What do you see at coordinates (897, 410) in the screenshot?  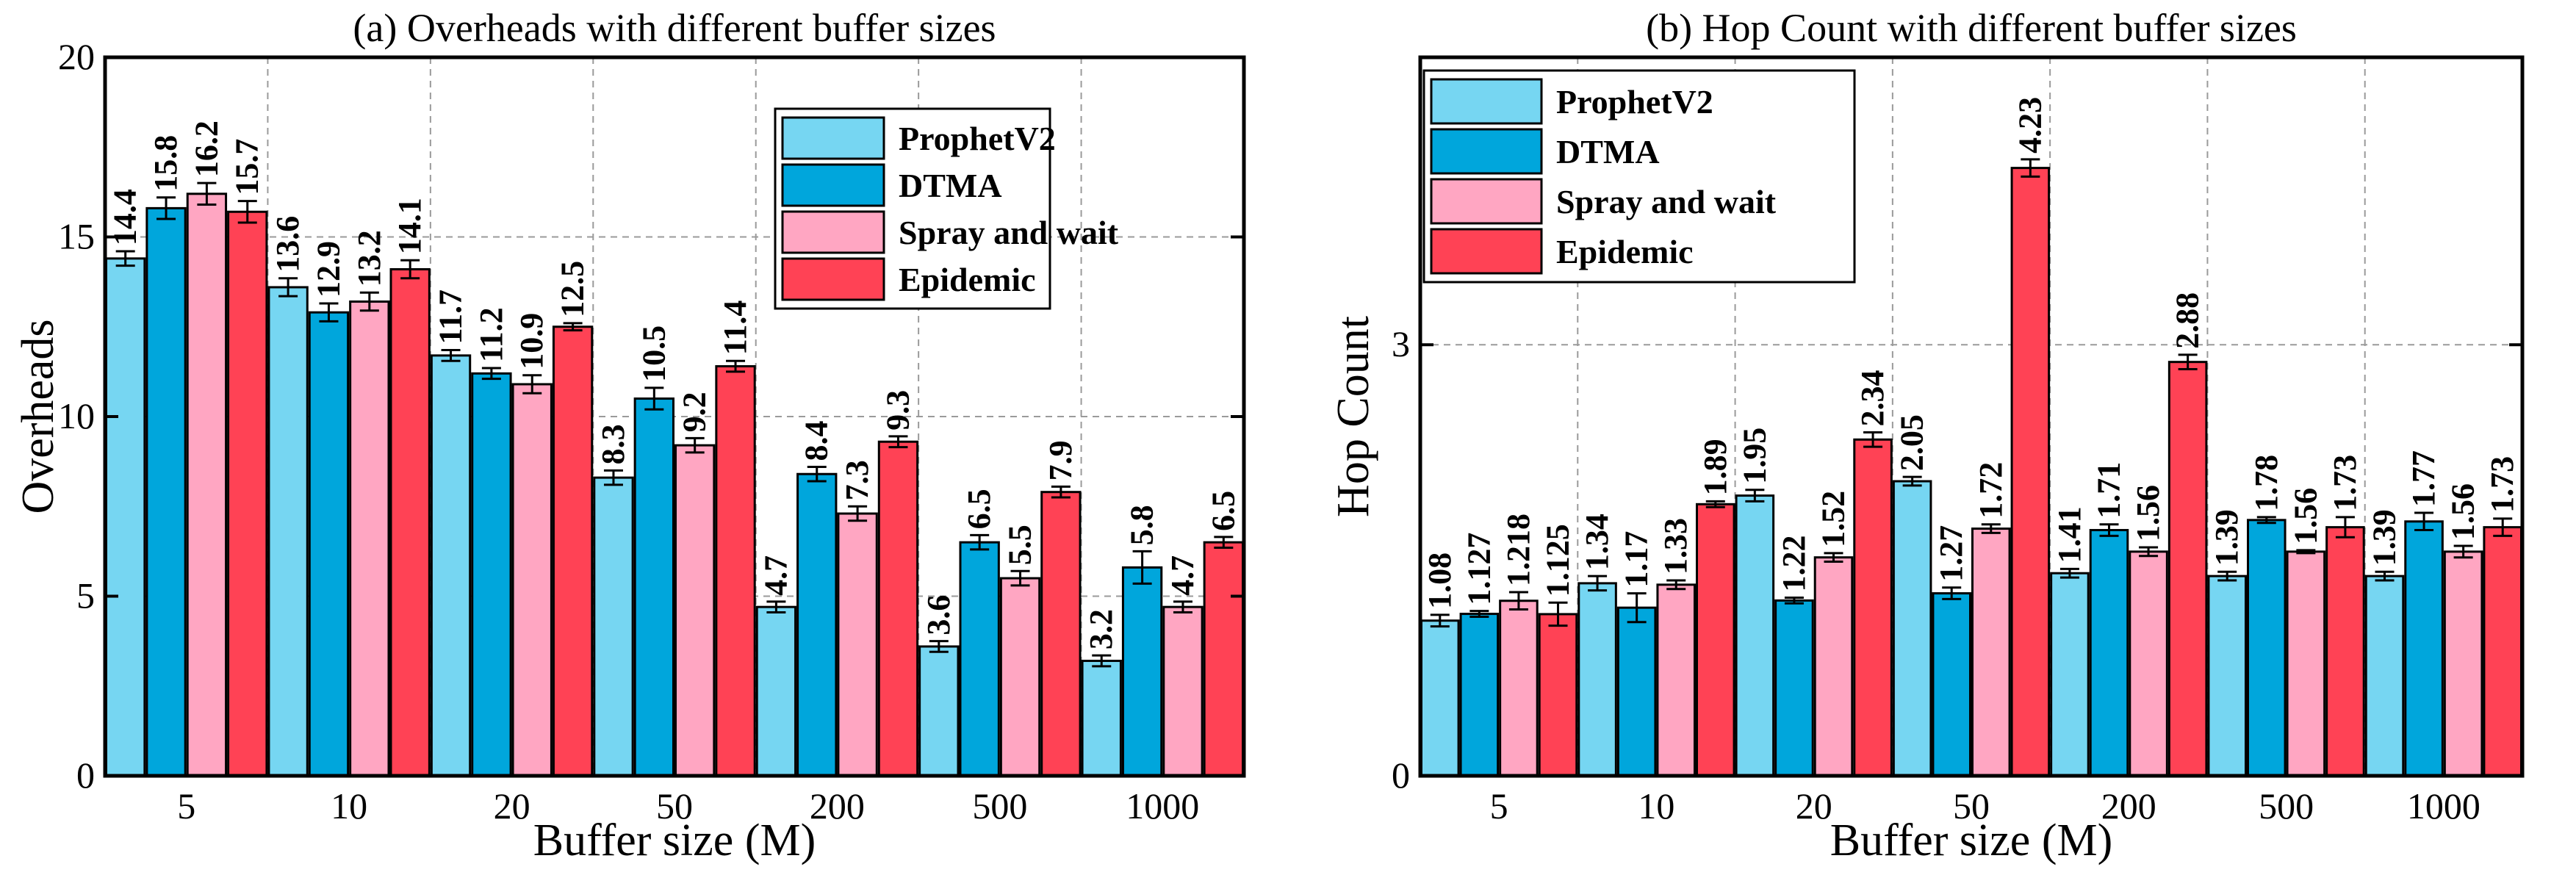 I see `data-label: 9.3` at bounding box center [897, 410].